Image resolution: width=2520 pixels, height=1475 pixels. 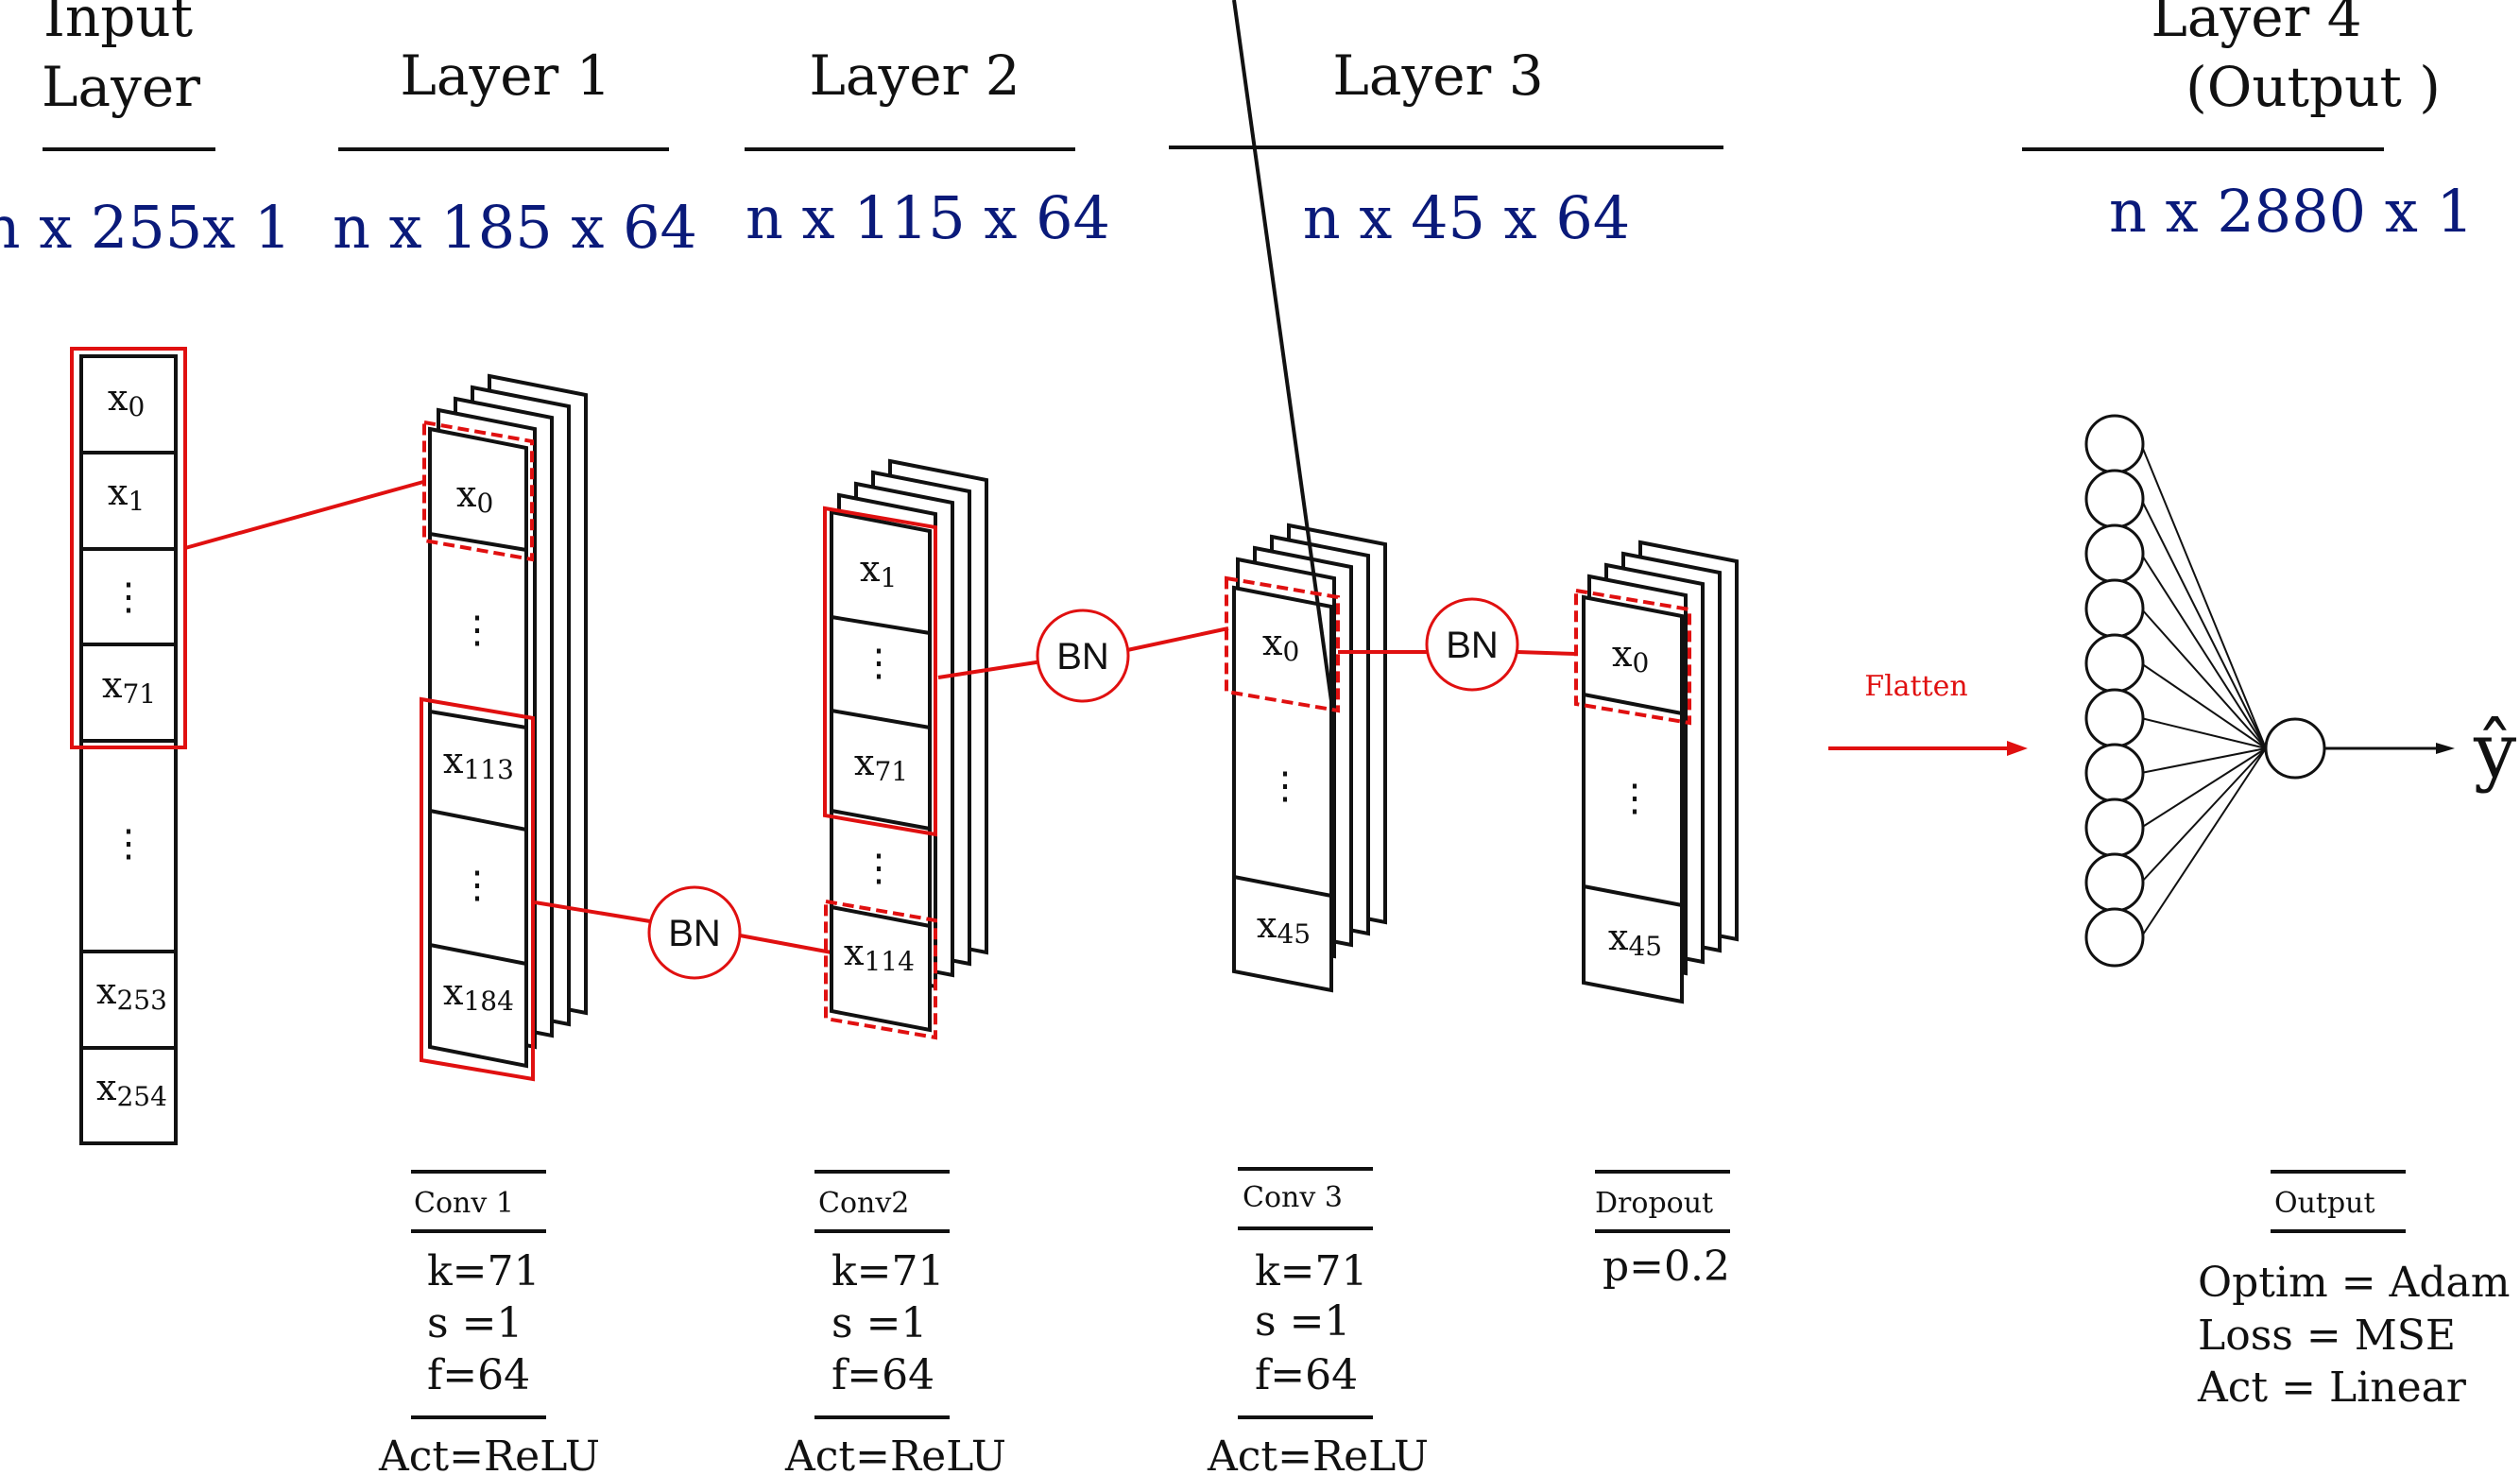 What do you see at coordinates (131, 993) in the screenshot?
I see `input-cell-x253: x253` at bounding box center [131, 993].